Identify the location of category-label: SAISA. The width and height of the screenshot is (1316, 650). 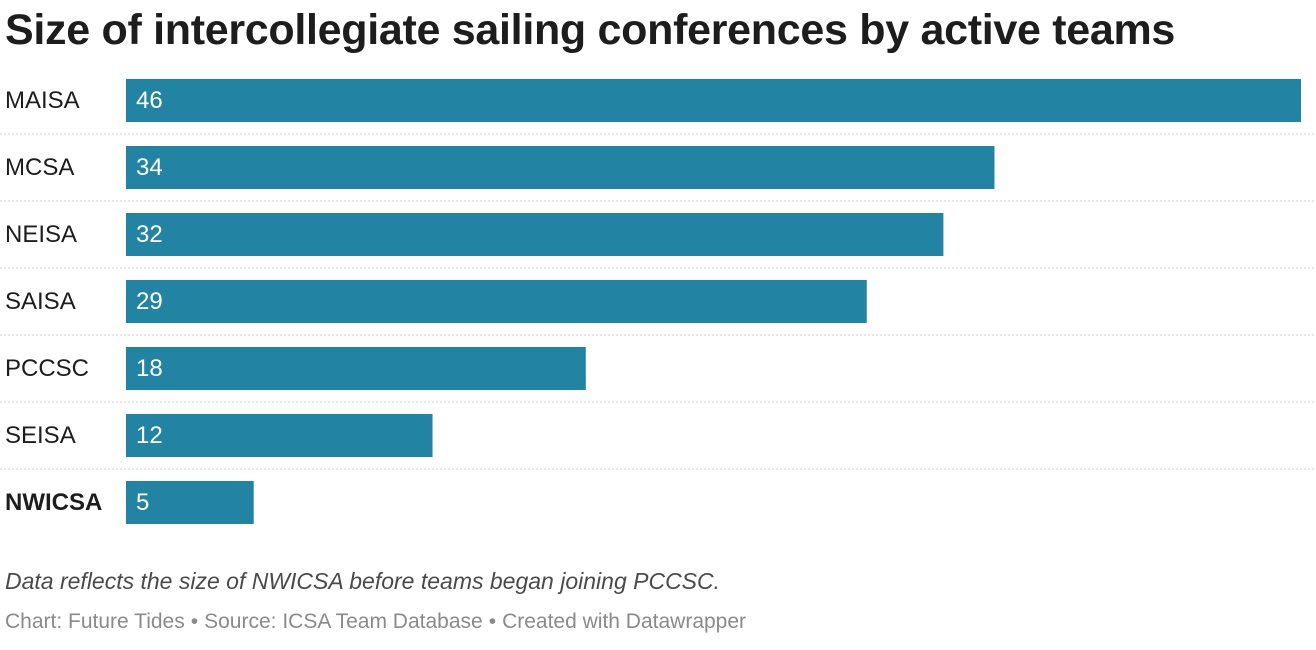
(40, 301).